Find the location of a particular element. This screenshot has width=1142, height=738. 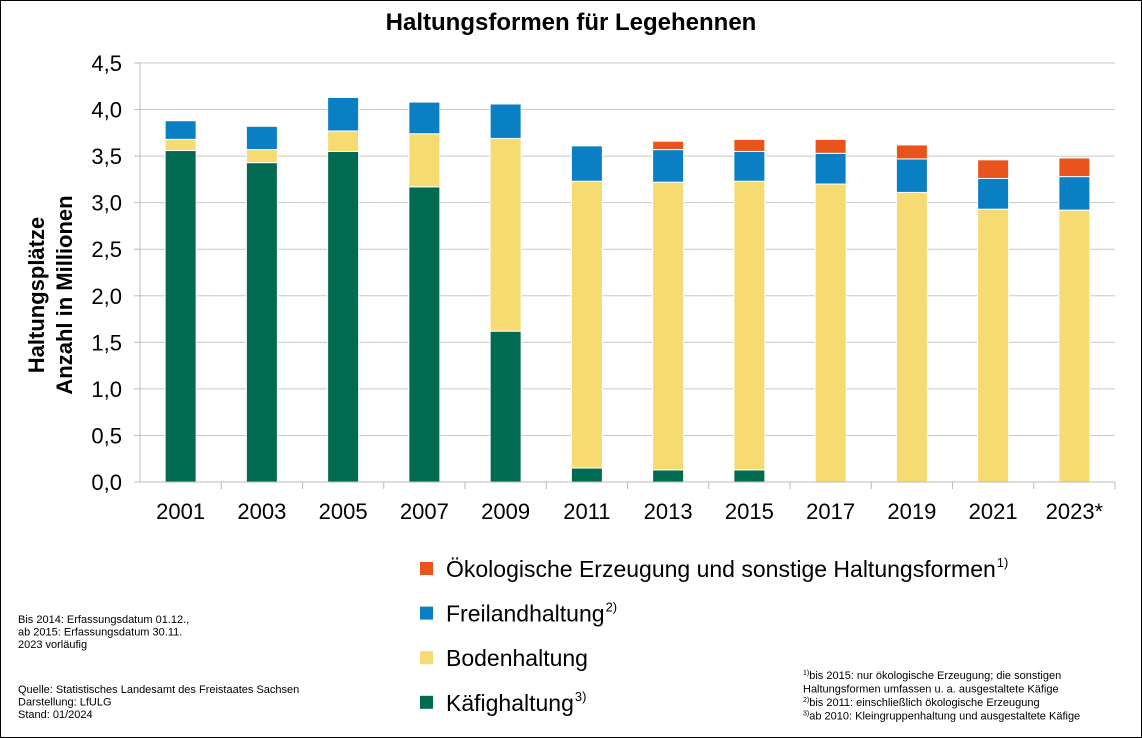

y-tick-label: 2,5 is located at coordinates (106, 249).